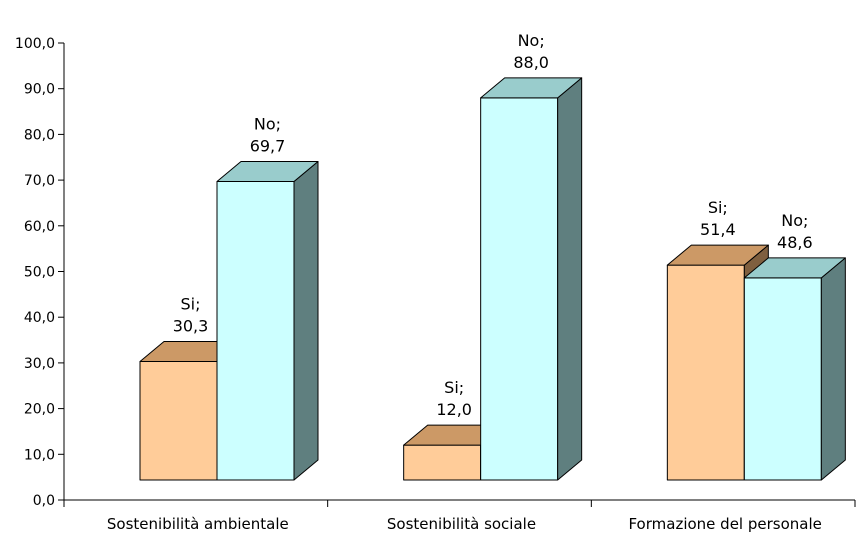 The image size is (857, 535). I want to click on category-label: Sostenibilità sociale, so click(461, 524).